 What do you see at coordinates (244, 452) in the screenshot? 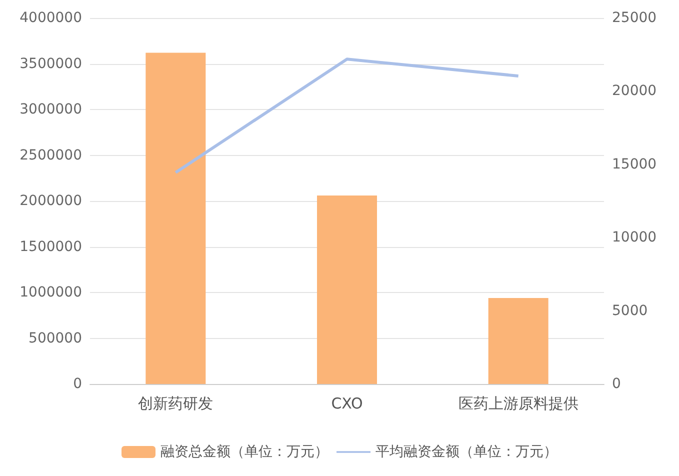
I see `legend-label: 融资总金额（单位：万元）` at bounding box center [244, 452].